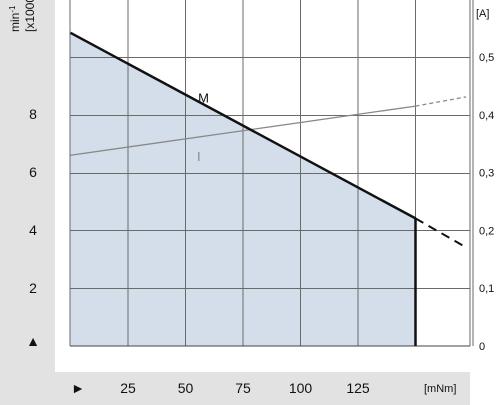 The image size is (500, 405). What do you see at coordinates (78, 388) in the screenshot?
I see `right-arrow-icon: ►` at bounding box center [78, 388].